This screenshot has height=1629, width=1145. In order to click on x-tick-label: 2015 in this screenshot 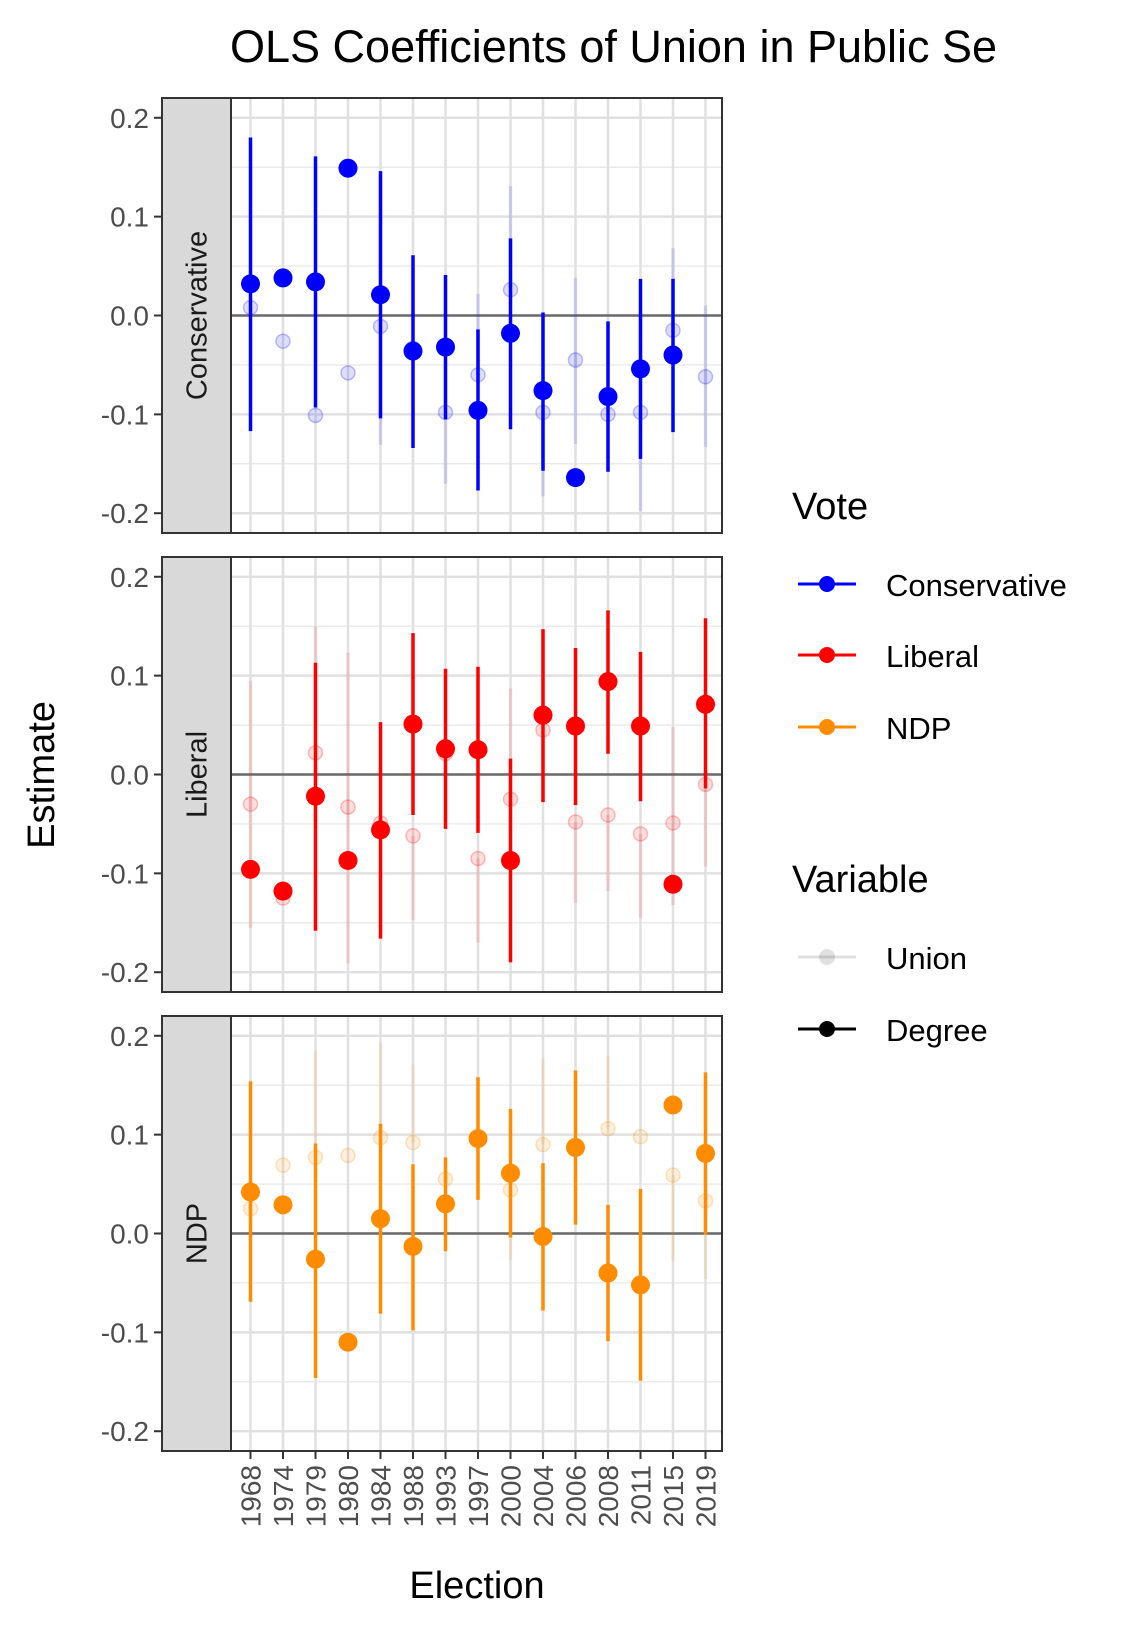, I will do `click(673, 1496)`.